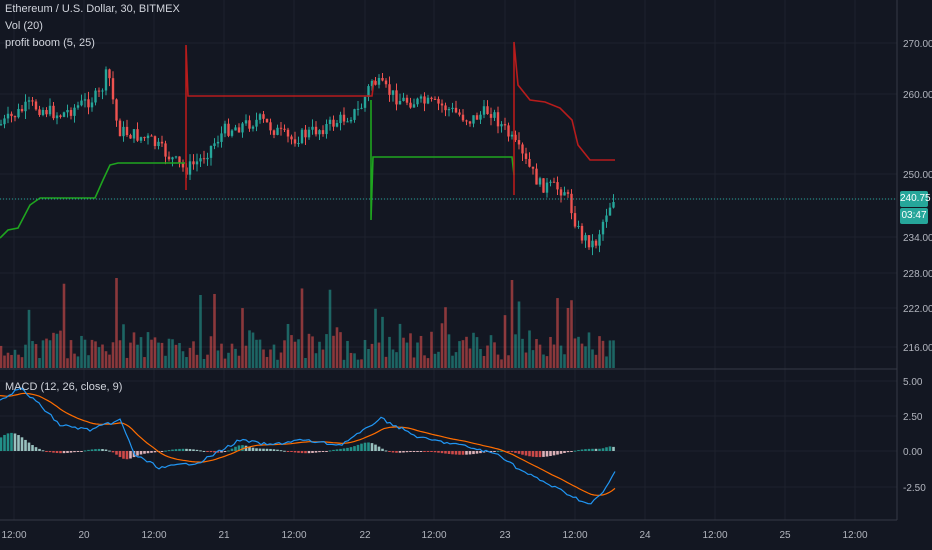  I want to click on macd-lines, so click(308, 446).